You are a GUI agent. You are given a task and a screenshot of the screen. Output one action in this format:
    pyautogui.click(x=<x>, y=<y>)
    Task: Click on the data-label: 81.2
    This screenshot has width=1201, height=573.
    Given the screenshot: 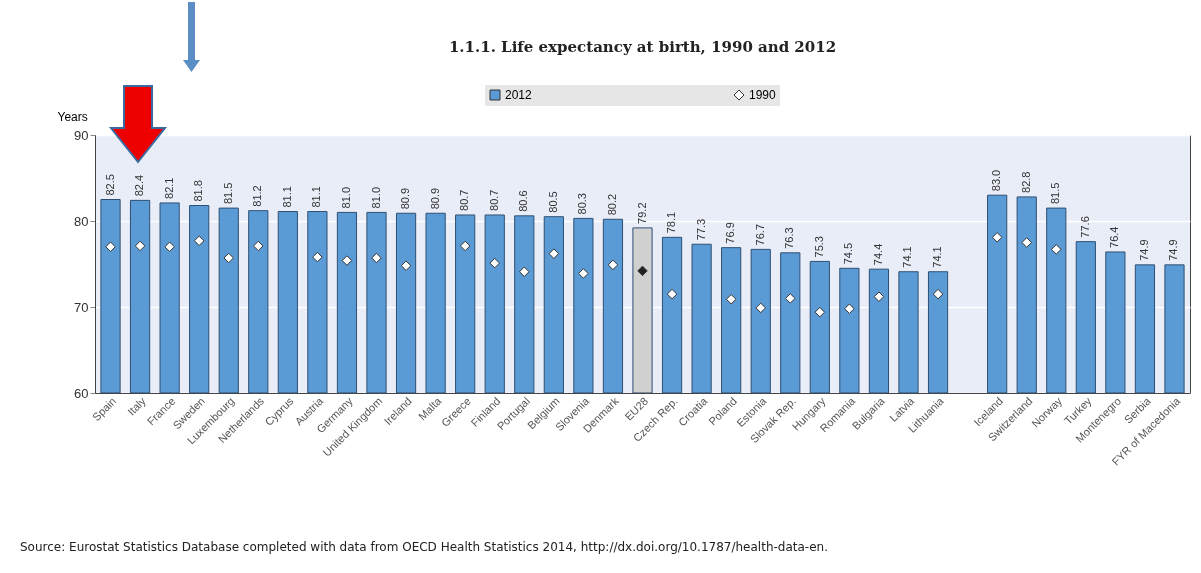 What is the action you would take?
    pyautogui.click(x=257, y=196)
    